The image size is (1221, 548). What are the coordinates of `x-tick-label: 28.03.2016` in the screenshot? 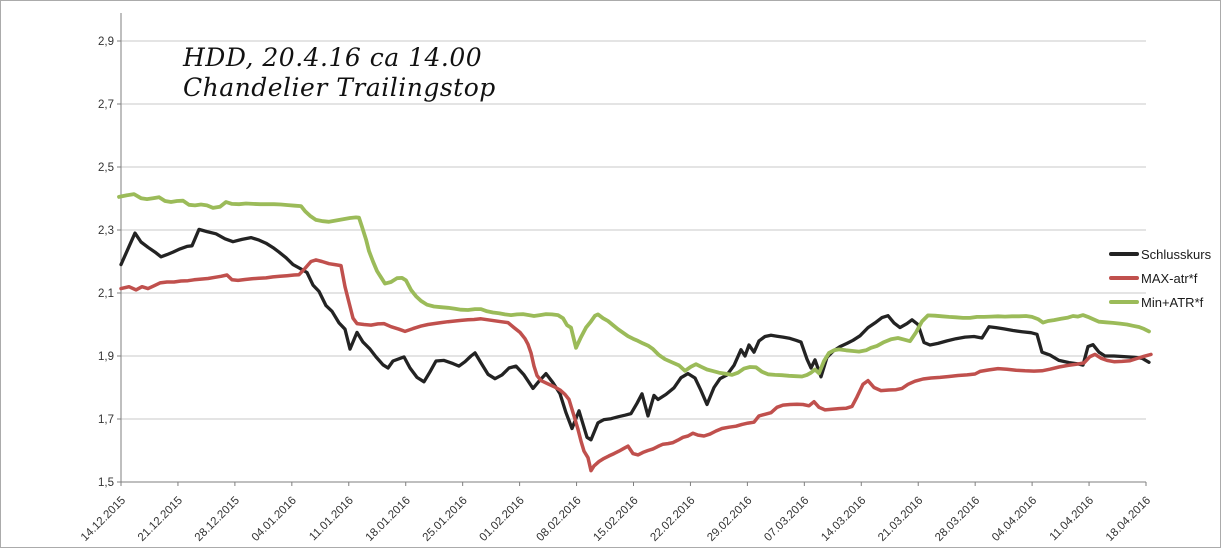 It's located at (957, 519).